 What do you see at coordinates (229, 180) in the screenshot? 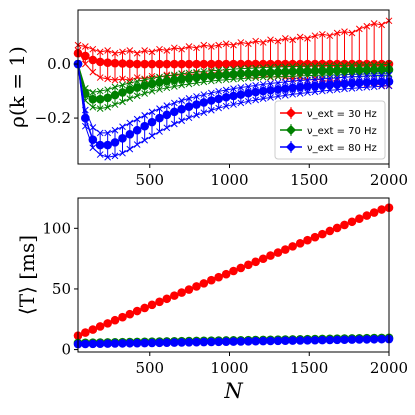
I see `top-x-tick-label: 1000` at bounding box center [229, 180].